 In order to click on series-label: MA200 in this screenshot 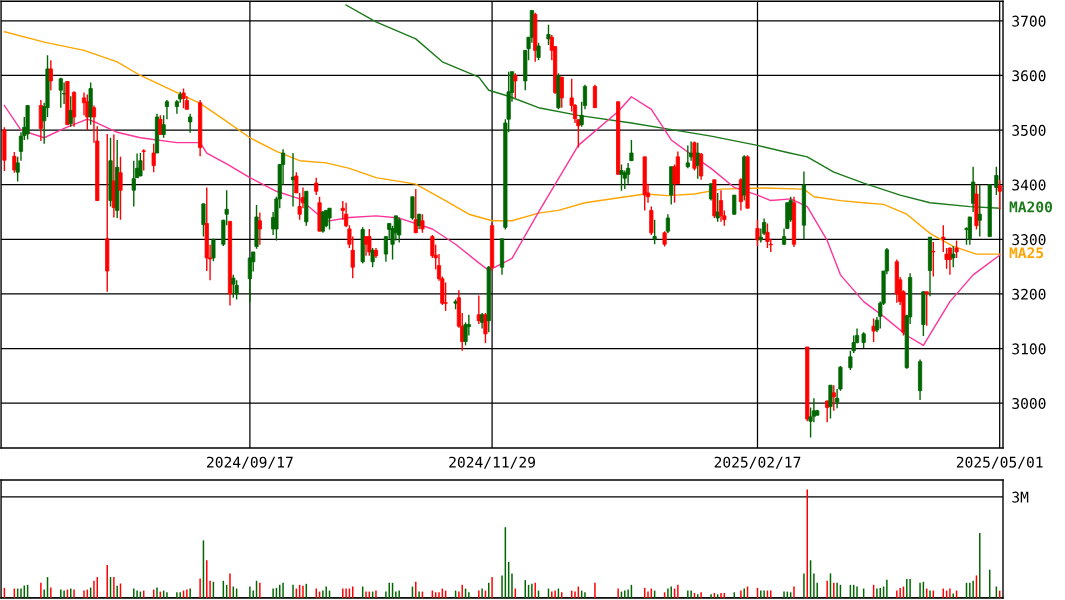, I will do `click(1031, 207)`.